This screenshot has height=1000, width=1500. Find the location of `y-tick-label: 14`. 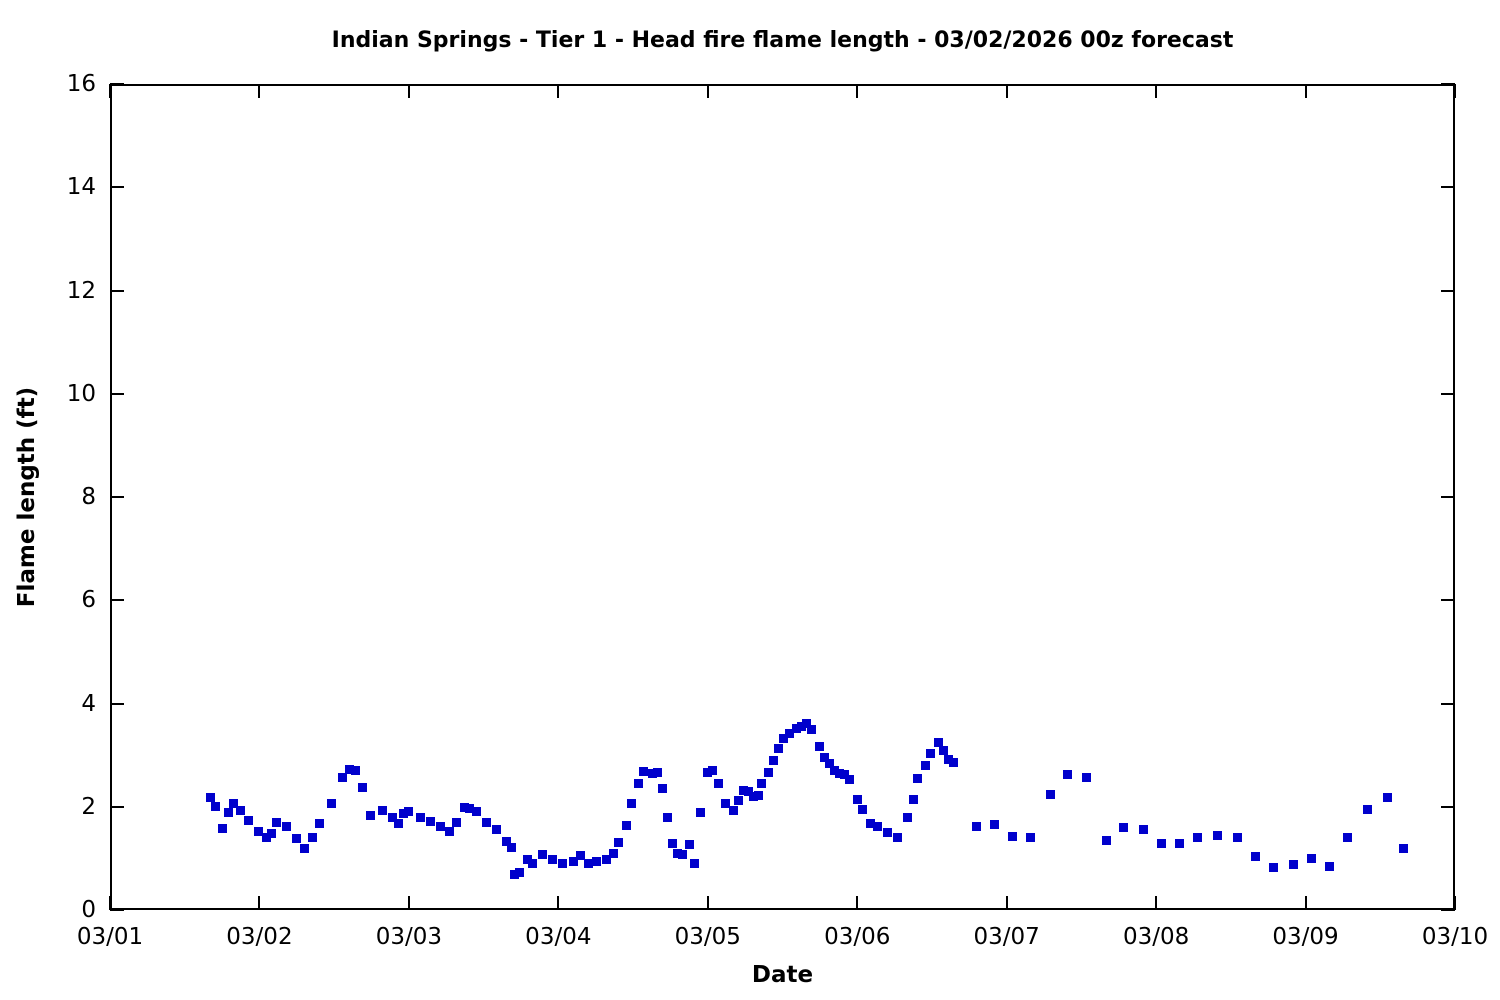

y-tick-label: 14 is located at coordinates (81, 187).